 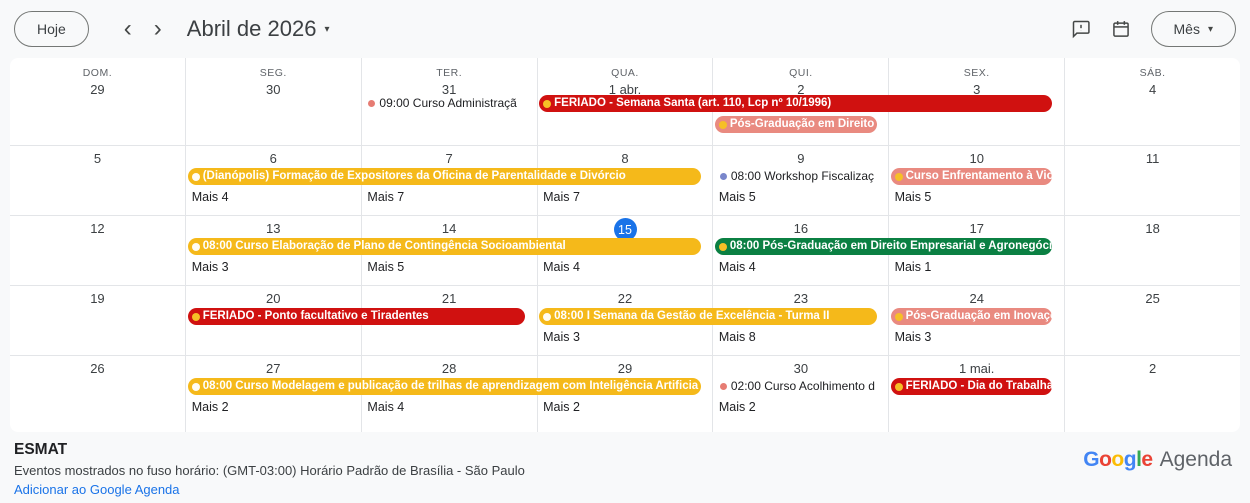 I want to click on day-cell: 1 mai., so click(x=976, y=394).